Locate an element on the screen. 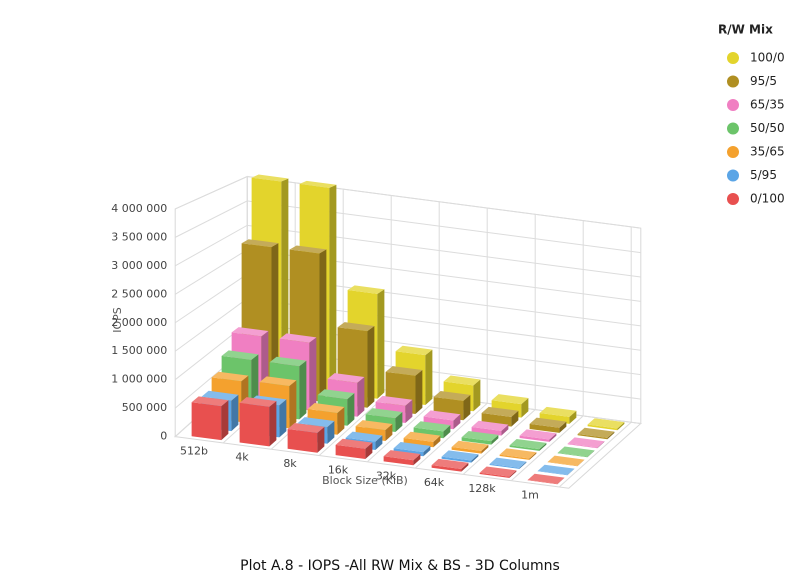 Image resolution: width=800 pixels, height=583 pixels. y-tick-label: 500 000 is located at coordinates (145, 407).